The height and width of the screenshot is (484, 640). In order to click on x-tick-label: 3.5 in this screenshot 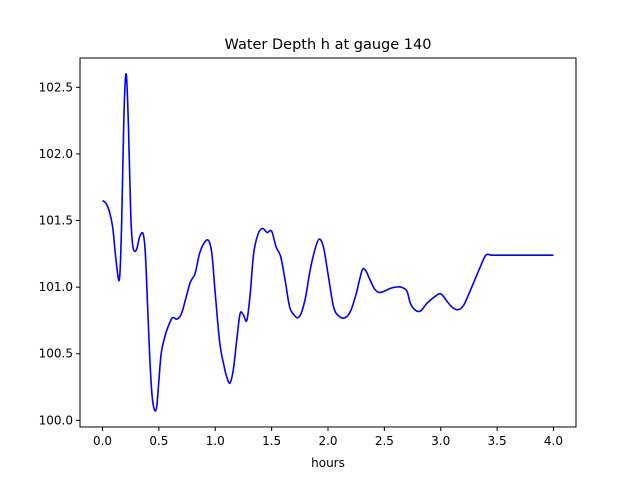, I will do `click(497, 441)`.